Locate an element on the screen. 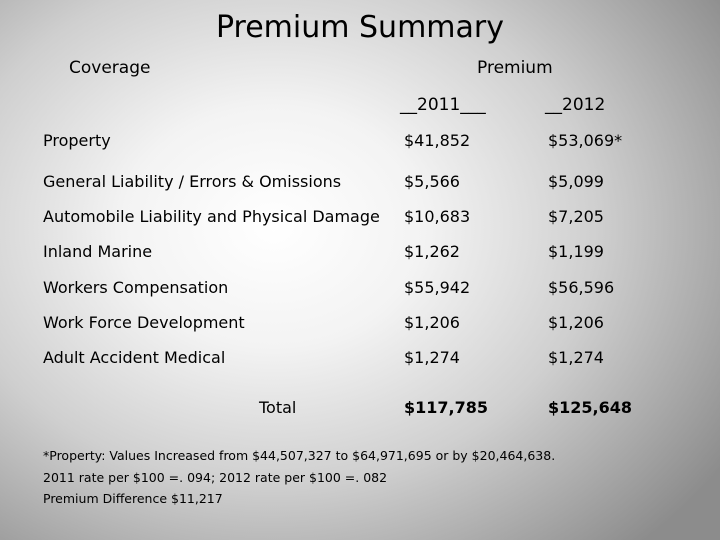  row-value-2011-property: $41,852 is located at coordinates (437, 140).